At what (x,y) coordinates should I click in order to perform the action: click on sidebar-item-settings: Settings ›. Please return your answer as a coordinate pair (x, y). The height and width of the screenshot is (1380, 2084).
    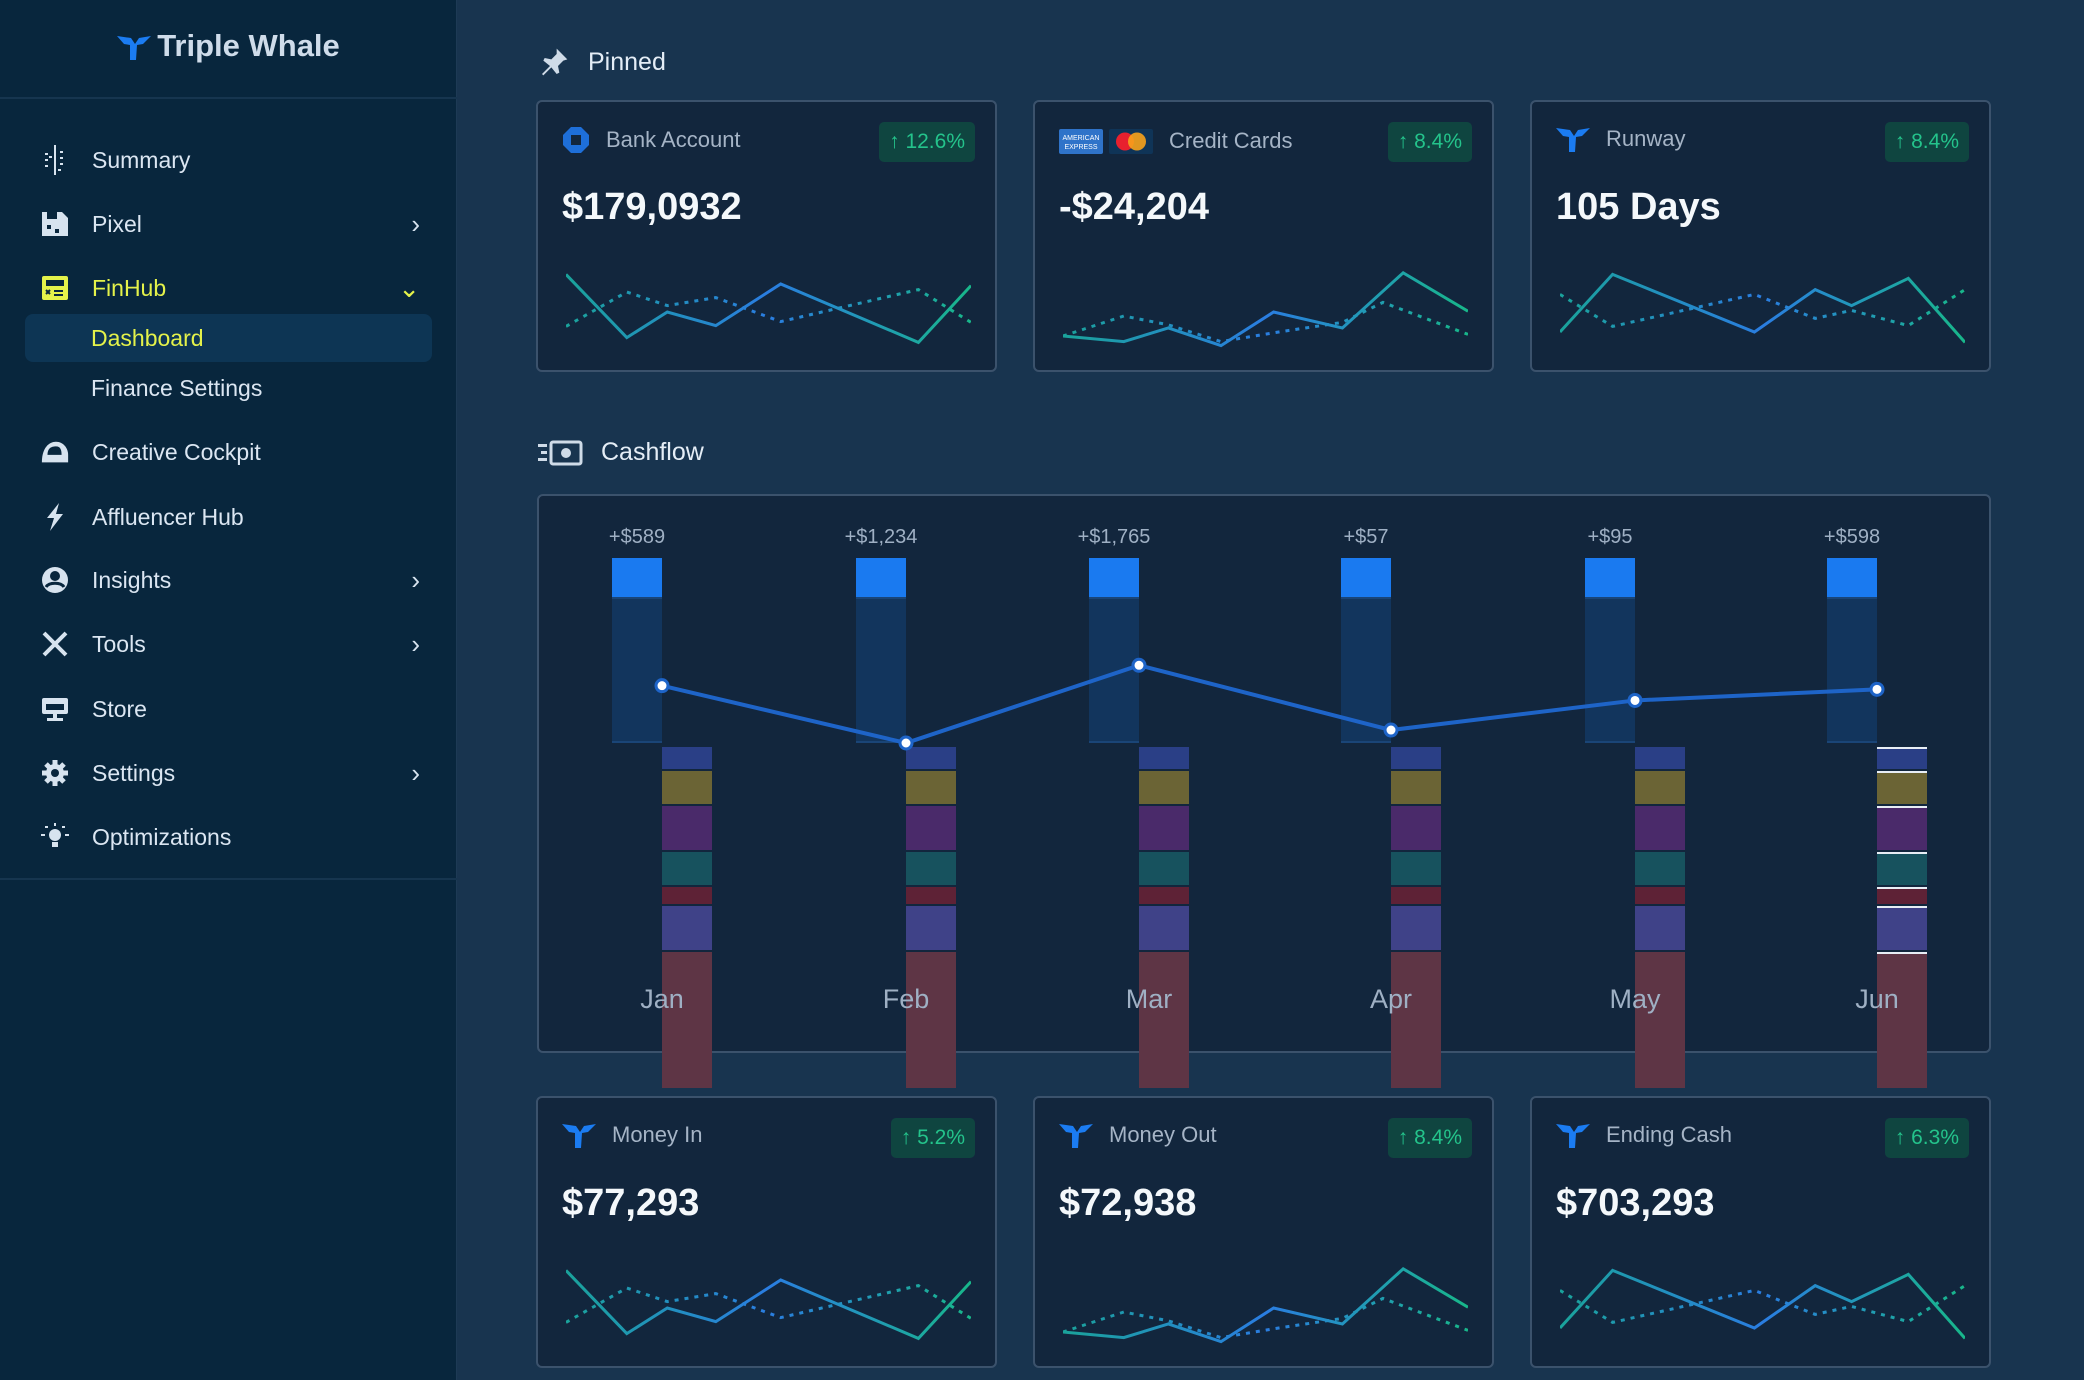
    Looking at the image, I should click on (230, 773).